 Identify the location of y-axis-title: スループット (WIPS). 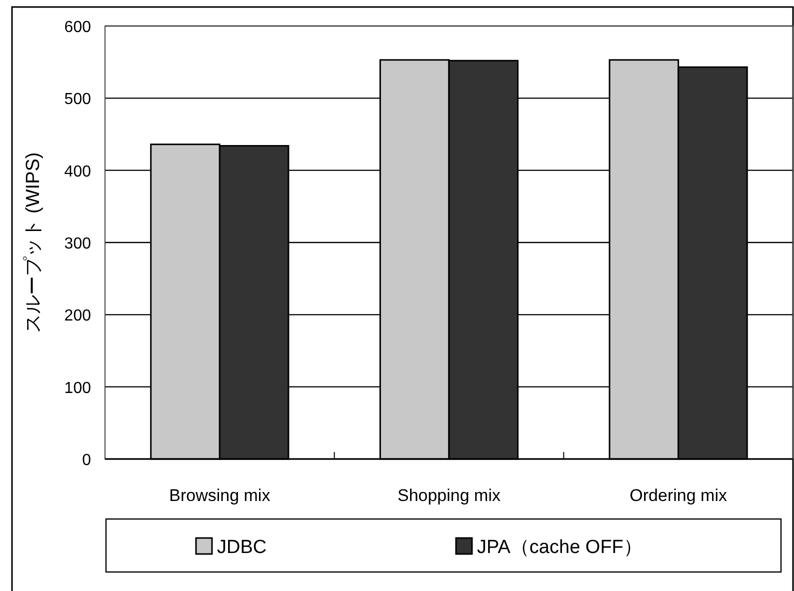
(33, 242).